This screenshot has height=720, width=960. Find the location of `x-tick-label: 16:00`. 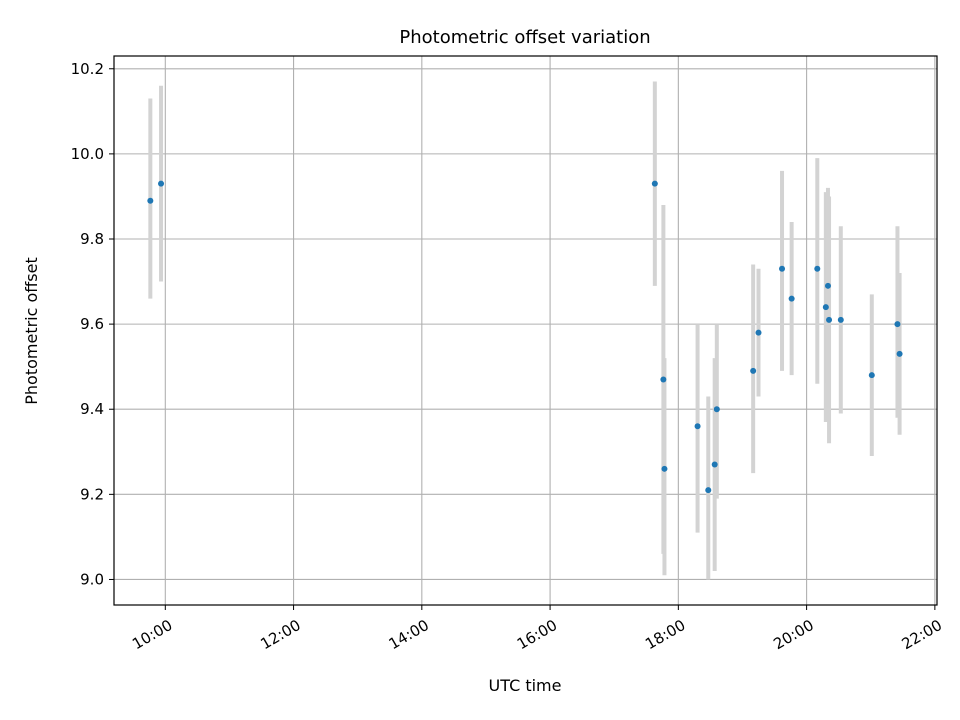

x-tick-label: 16:00 is located at coordinates (537, 634).